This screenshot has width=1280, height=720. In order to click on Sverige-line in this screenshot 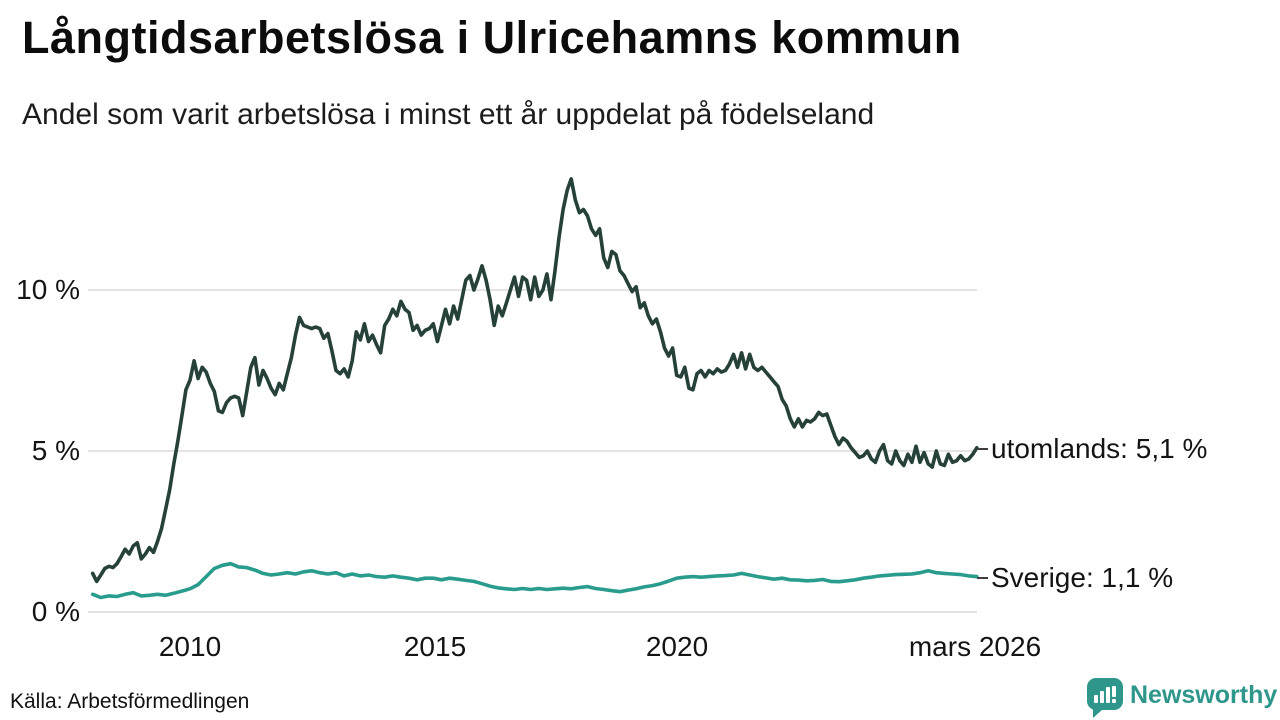, I will do `click(534, 580)`.